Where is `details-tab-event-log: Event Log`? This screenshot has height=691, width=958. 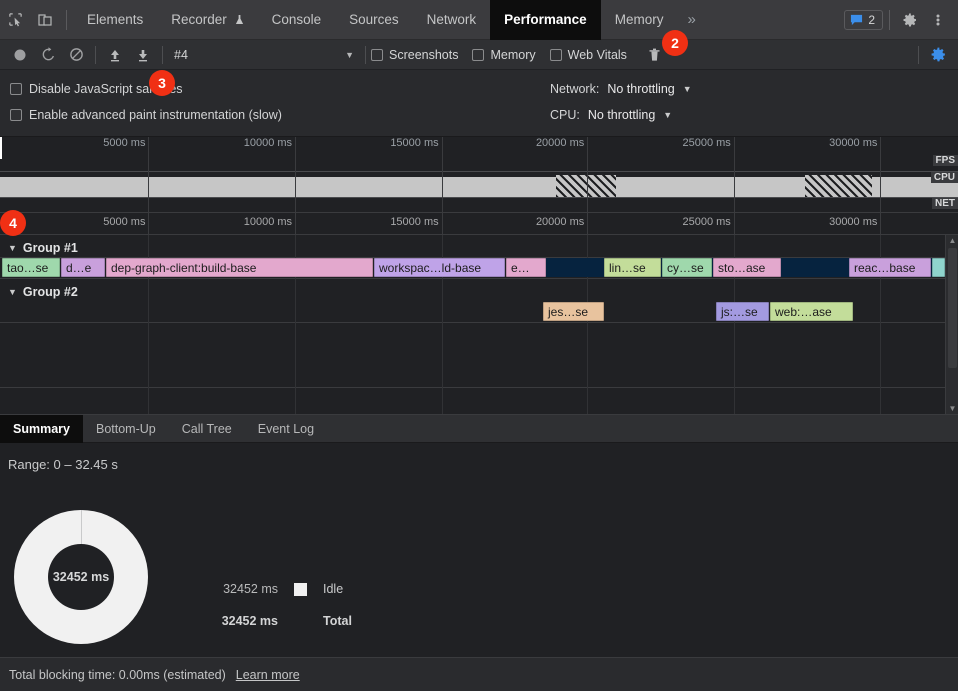
details-tab-event-log: Event Log is located at coordinates (286, 428).